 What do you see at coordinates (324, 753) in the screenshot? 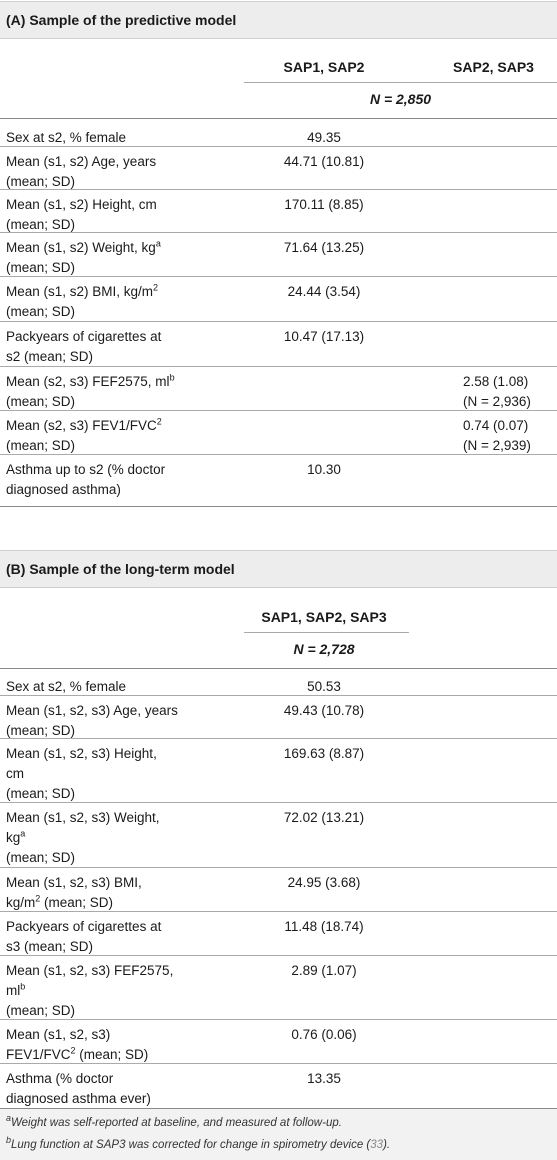
I see `row-b-value: 169.63 (8.87)` at bounding box center [324, 753].